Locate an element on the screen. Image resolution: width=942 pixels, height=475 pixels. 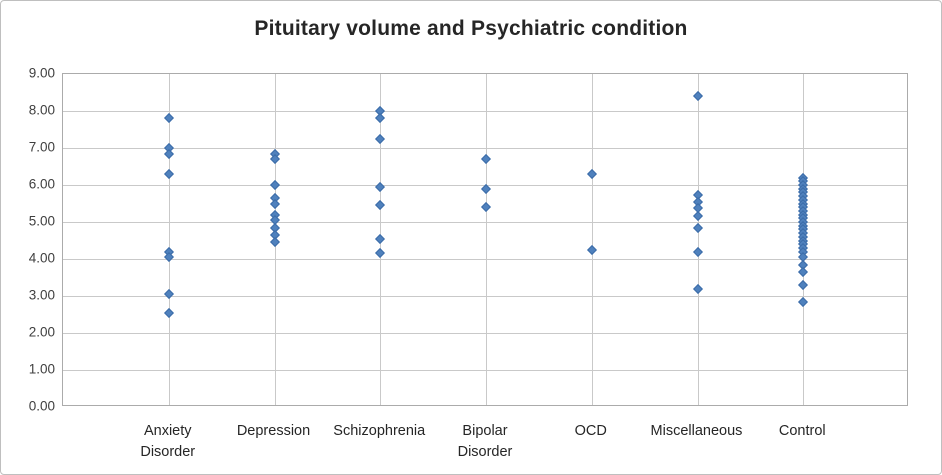
x-category-label: Bipolar Disorder is located at coordinates (485, 442).